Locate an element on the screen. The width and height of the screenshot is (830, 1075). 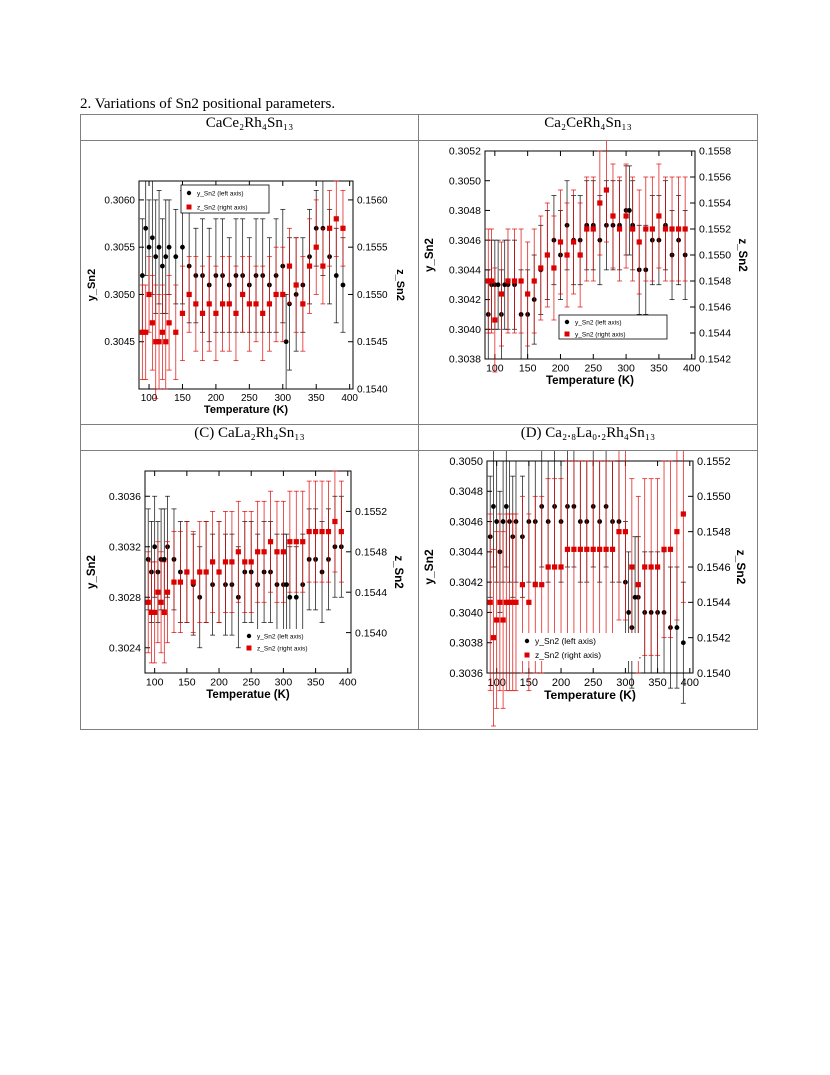
y-tick-label: 0.3045 is located at coordinates (119, 342).